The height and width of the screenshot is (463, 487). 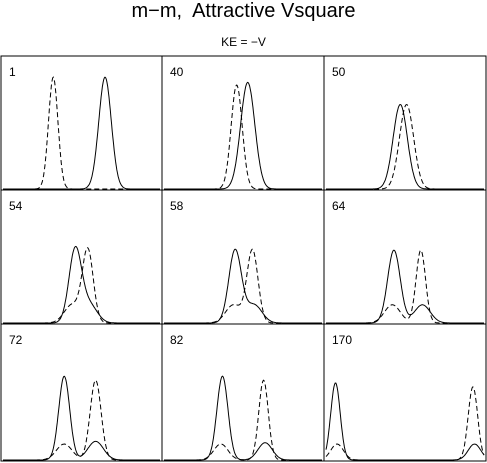 I want to click on panel-label: 54, so click(x=16, y=206).